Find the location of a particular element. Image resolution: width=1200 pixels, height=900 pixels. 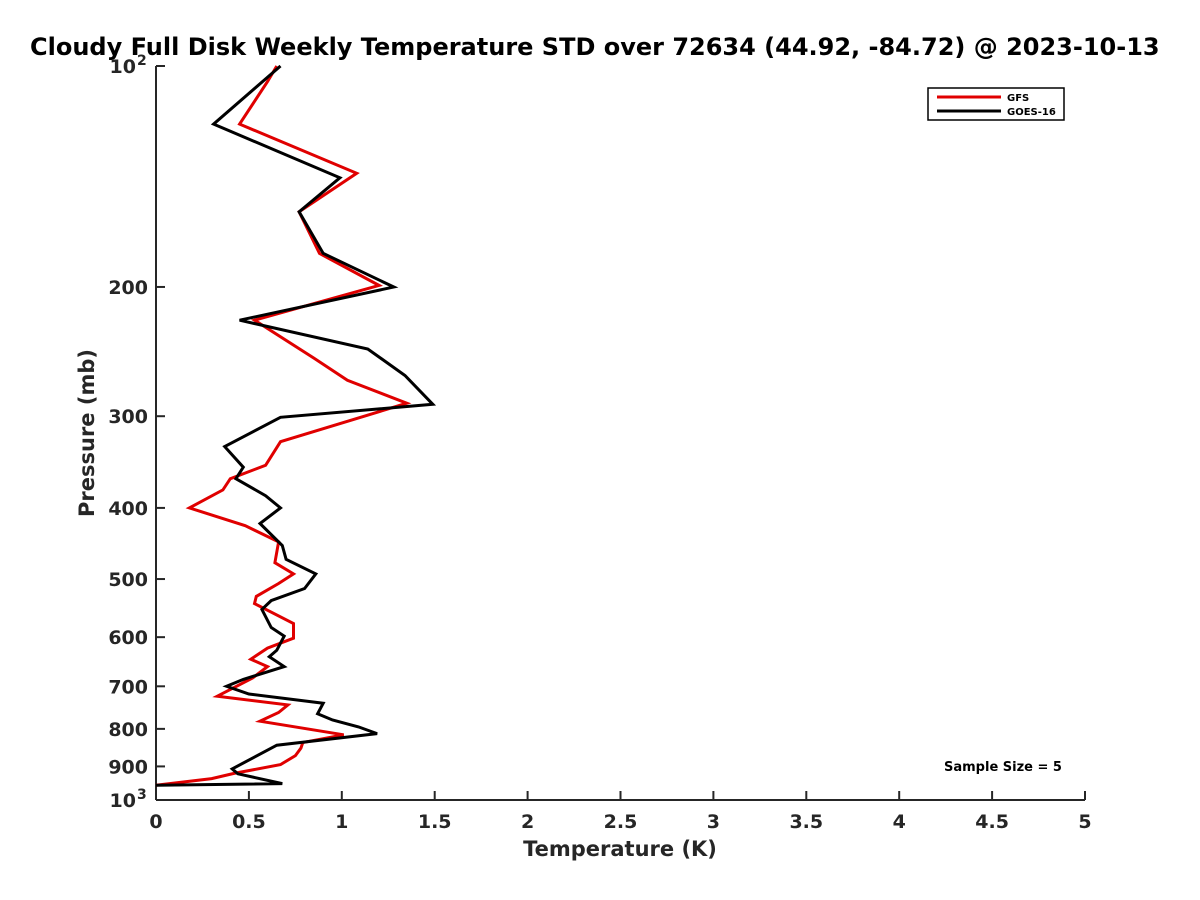

x-tick-label: 3 is located at coordinates (713, 822).